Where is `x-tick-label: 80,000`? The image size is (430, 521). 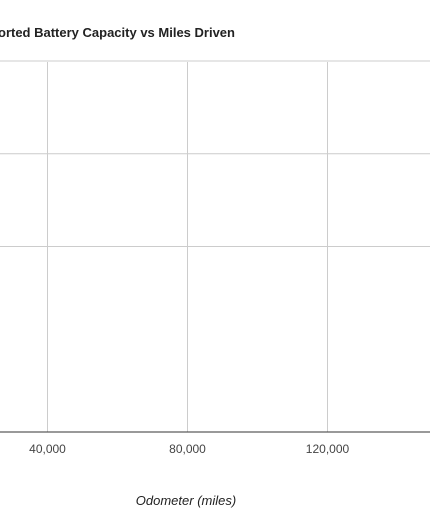
x-tick-label: 80,000 is located at coordinates (187, 449).